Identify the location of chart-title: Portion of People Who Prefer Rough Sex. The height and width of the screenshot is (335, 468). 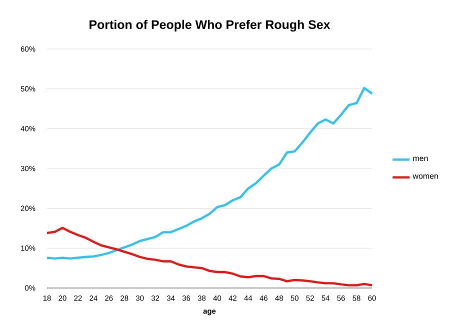
(210, 26).